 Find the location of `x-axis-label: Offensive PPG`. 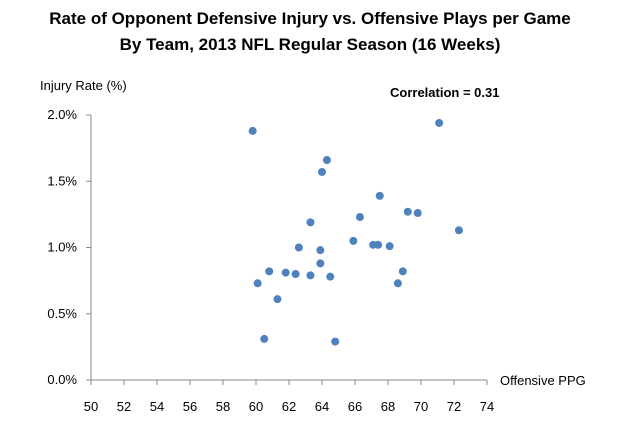

x-axis-label: Offensive PPG is located at coordinates (543, 380).